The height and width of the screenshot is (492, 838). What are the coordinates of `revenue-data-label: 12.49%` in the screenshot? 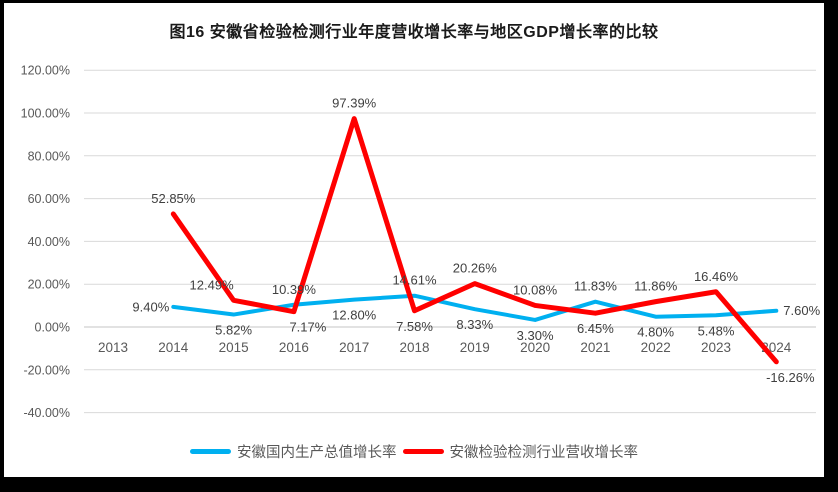 It's located at (212, 284).